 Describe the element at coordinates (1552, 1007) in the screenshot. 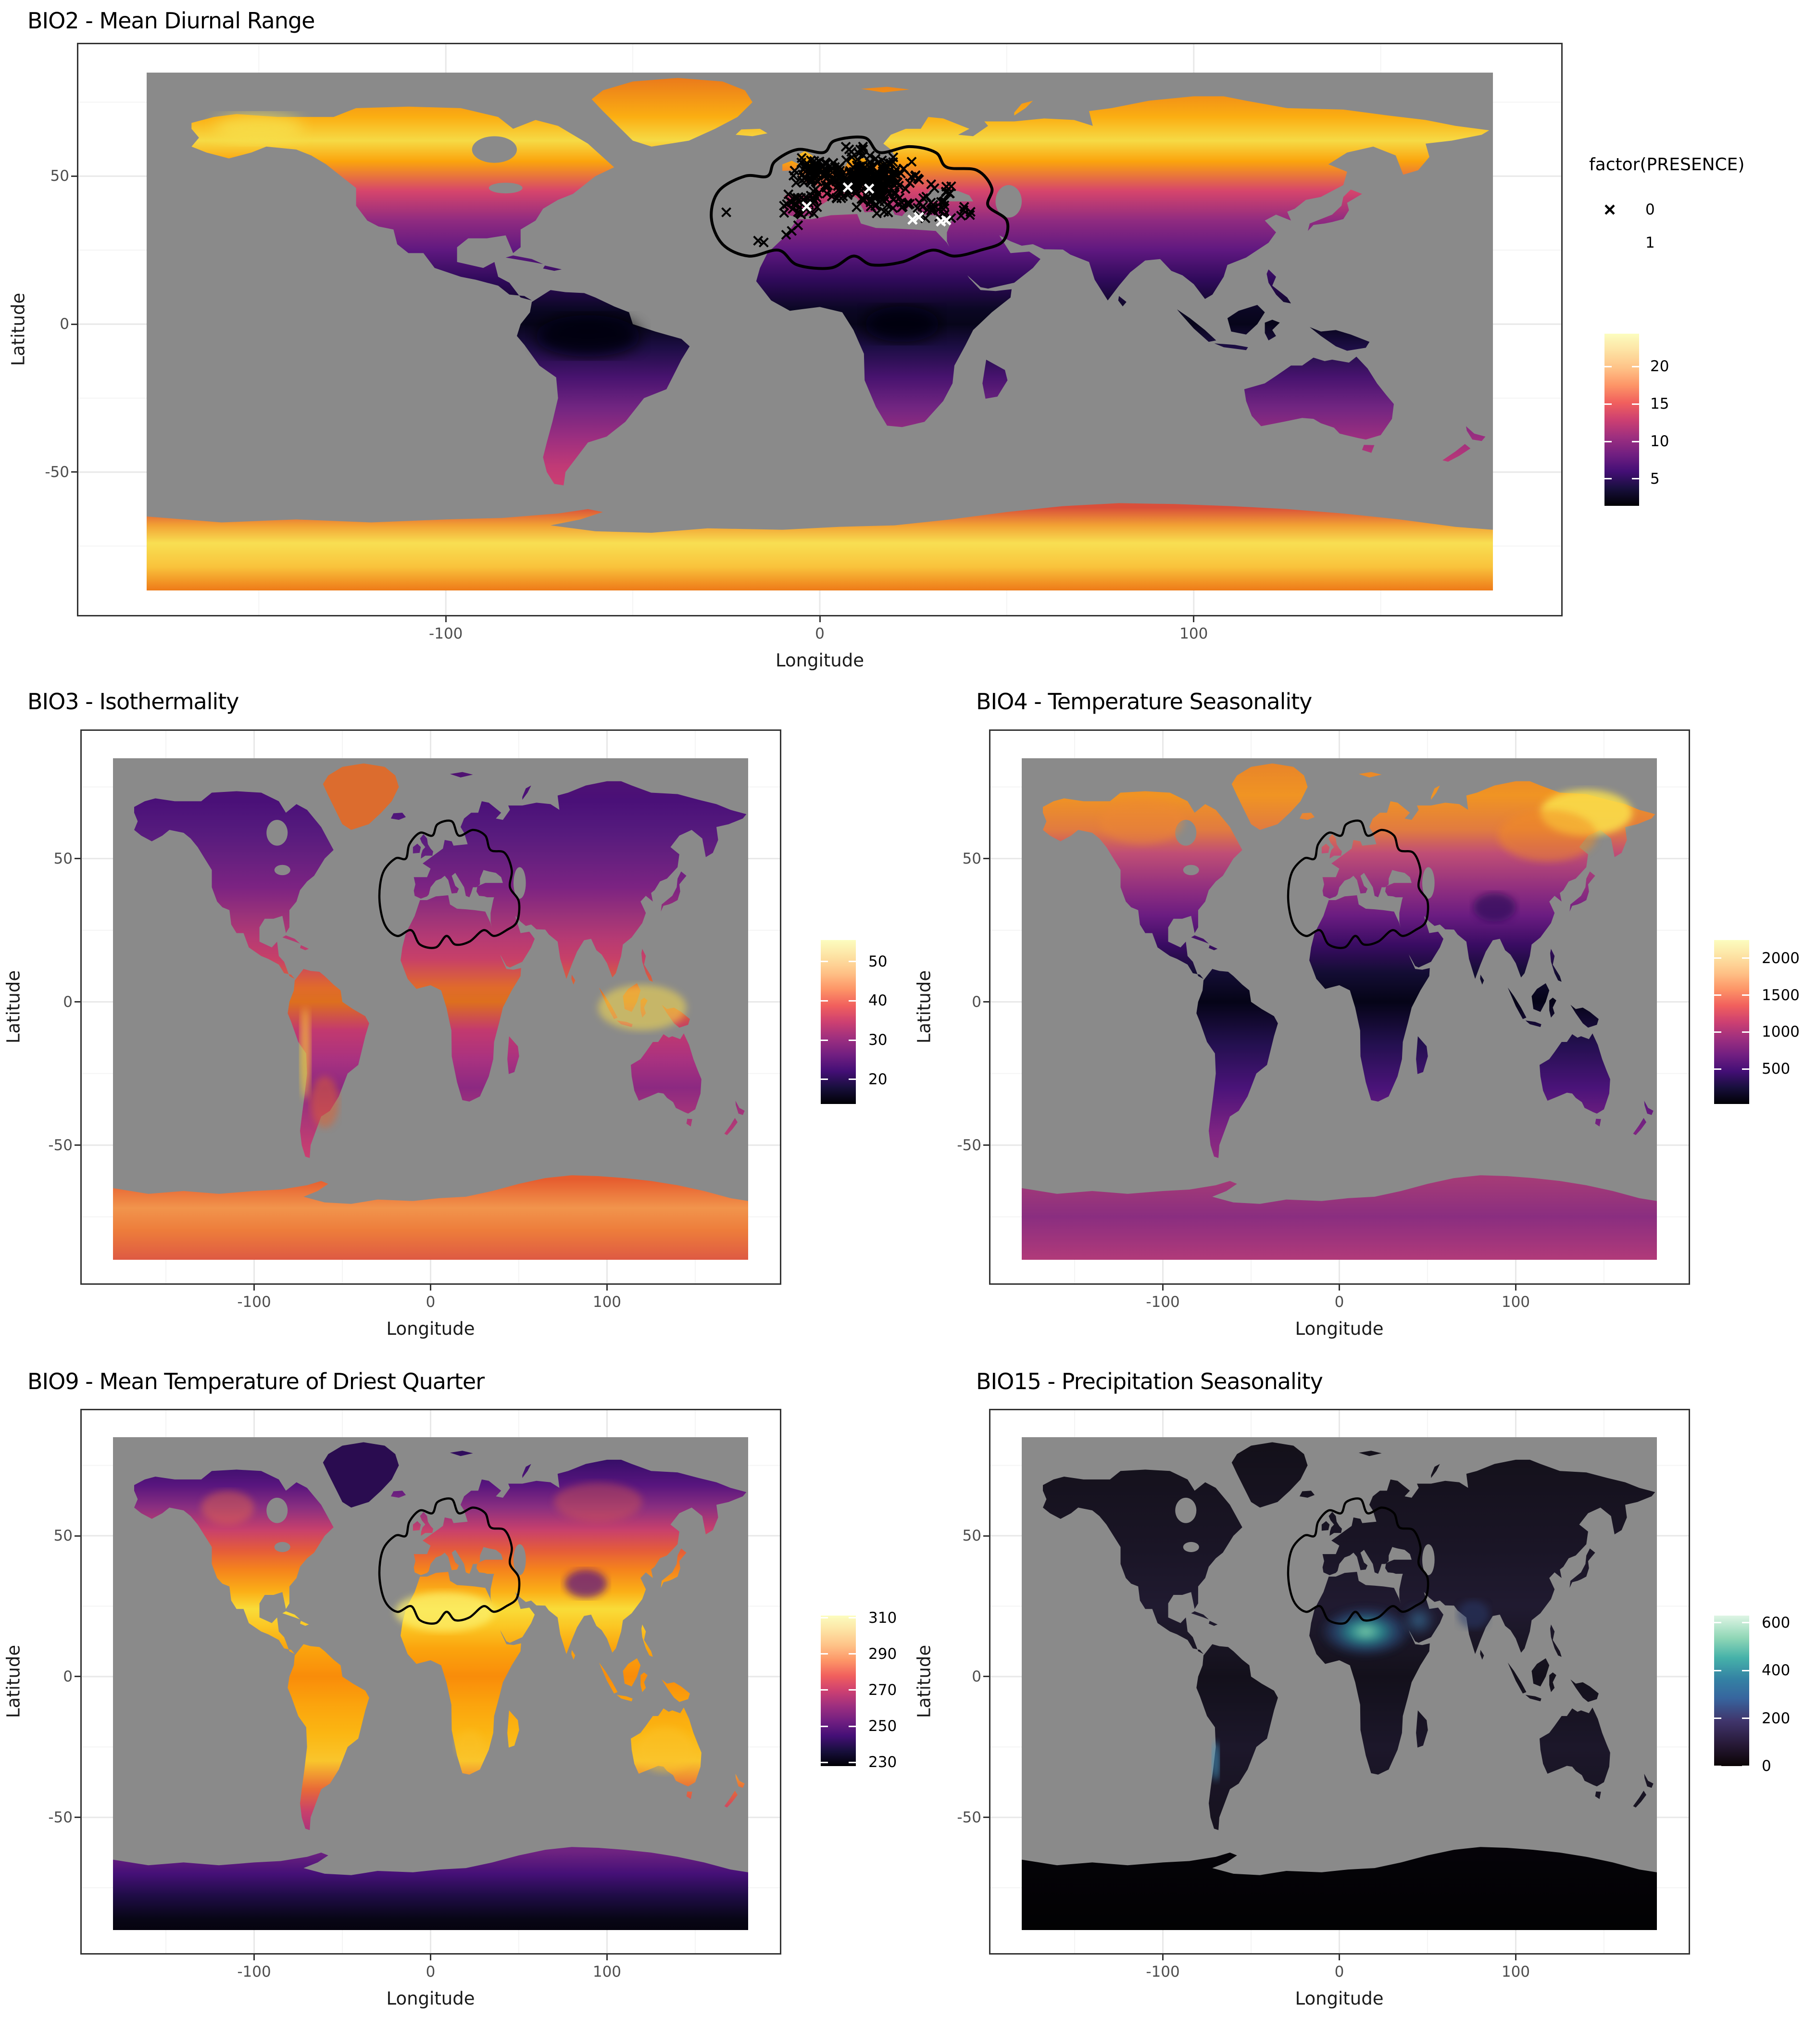

I see `landmass-sul` at that location.